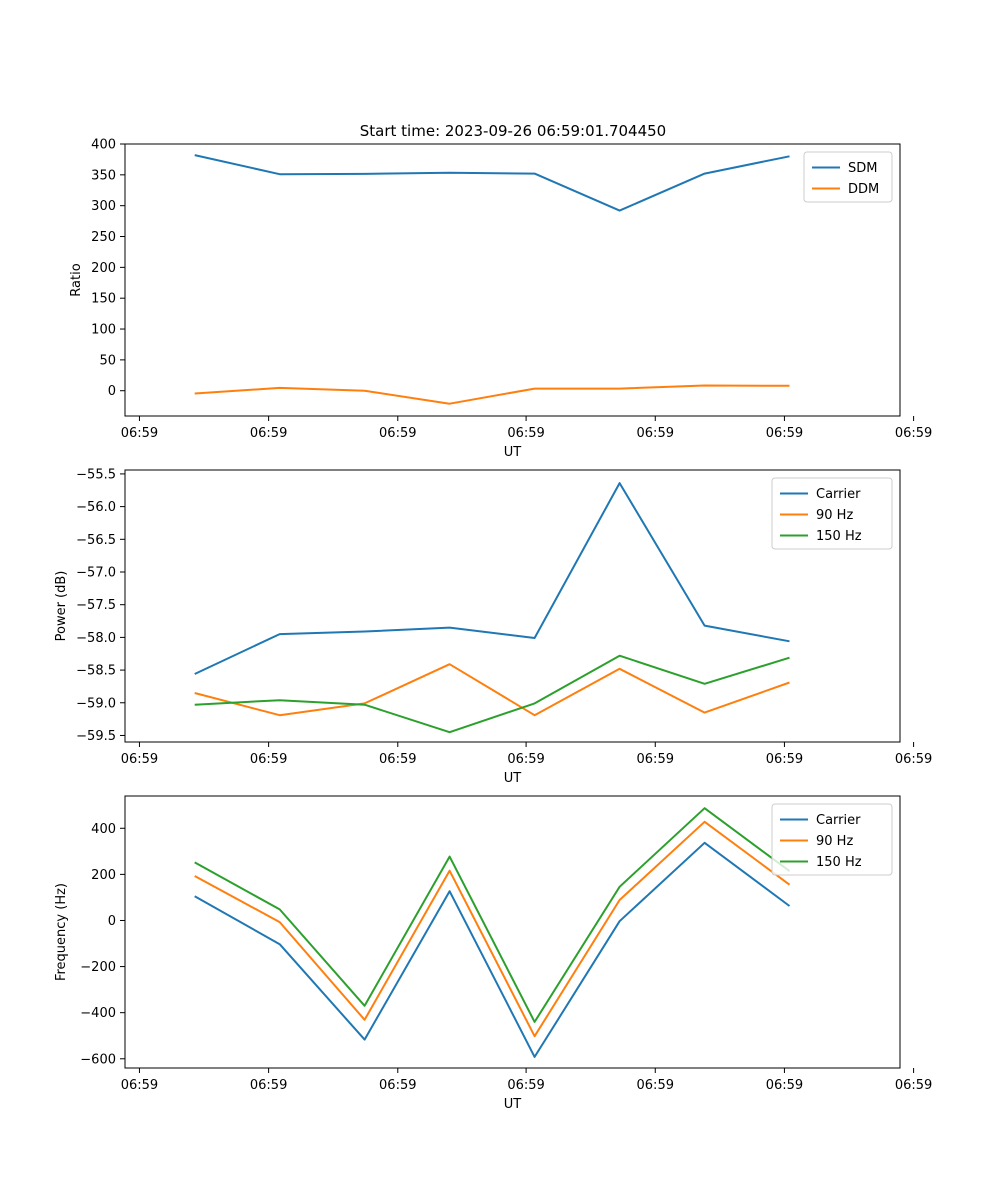 This screenshot has width=1000, height=1200. What do you see at coordinates (96, 638) in the screenshot?
I see `power-y-tick-label: −58.0` at bounding box center [96, 638].